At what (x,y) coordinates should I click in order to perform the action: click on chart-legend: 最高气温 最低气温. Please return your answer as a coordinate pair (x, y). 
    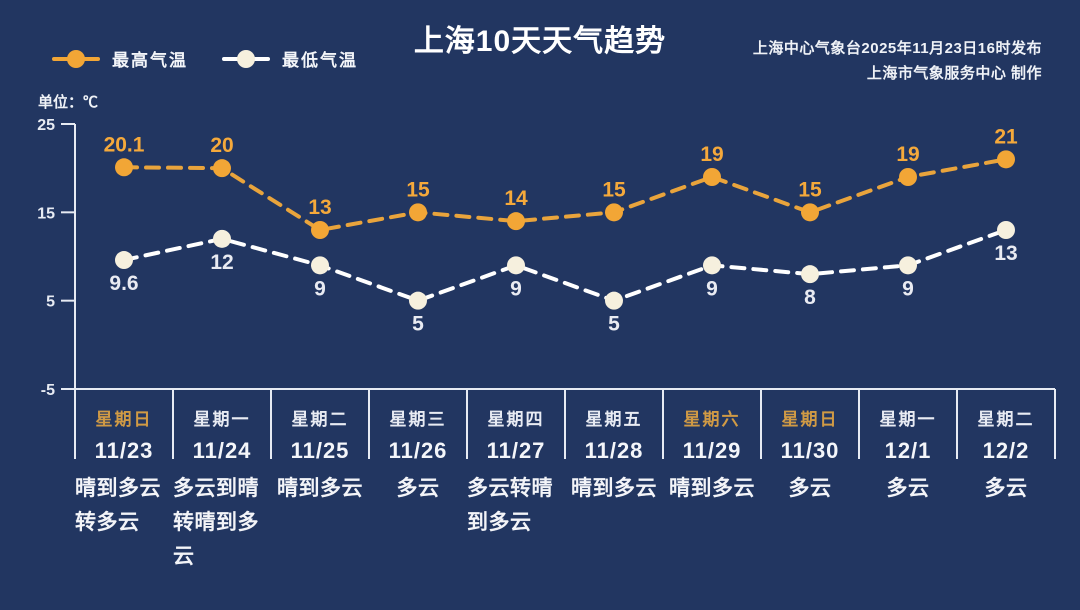
    Looking at the image, I should click on (205, 58).